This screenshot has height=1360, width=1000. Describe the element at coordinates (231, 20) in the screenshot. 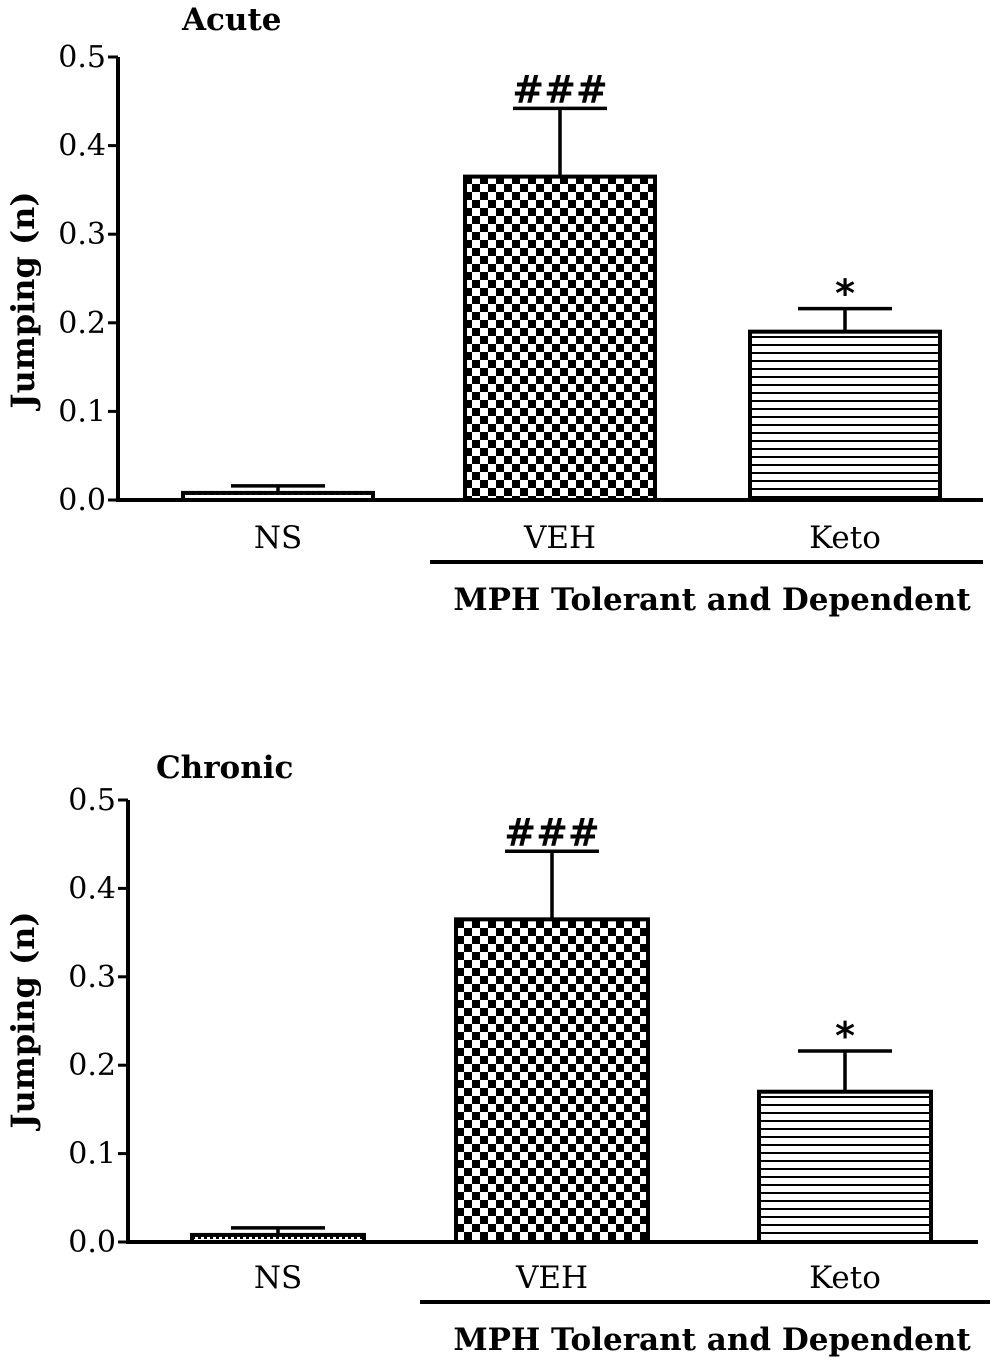

I see `chart-title: Acute` at that location.